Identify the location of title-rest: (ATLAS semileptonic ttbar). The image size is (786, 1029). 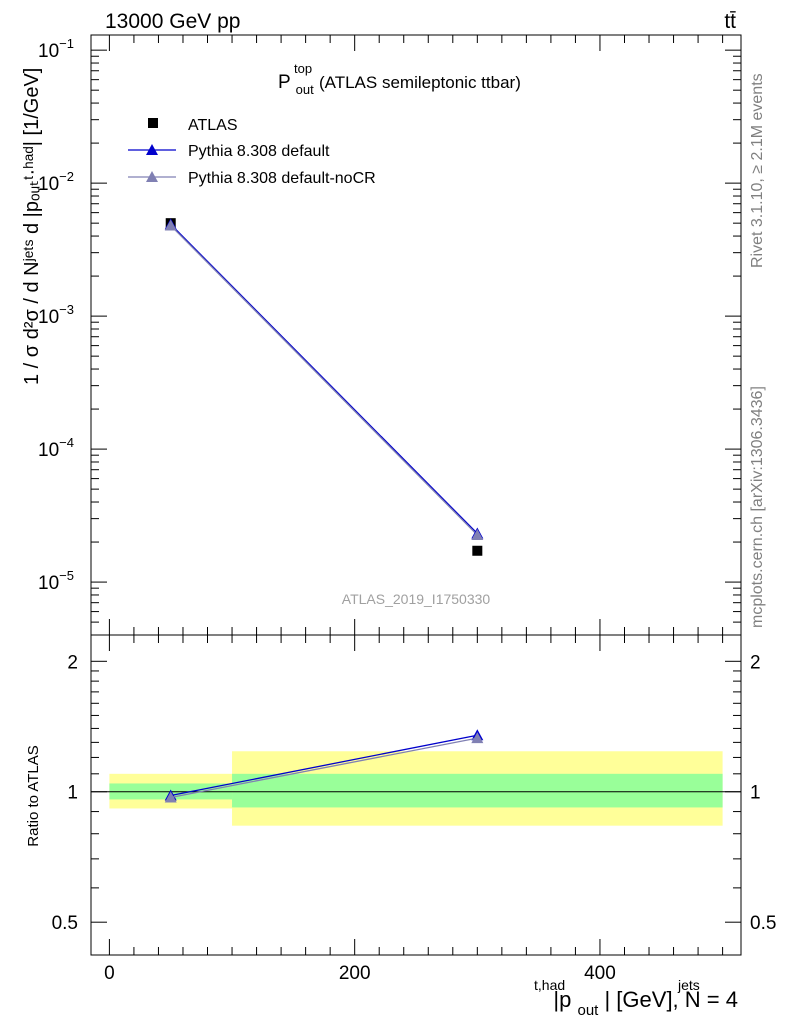
(420, 82).